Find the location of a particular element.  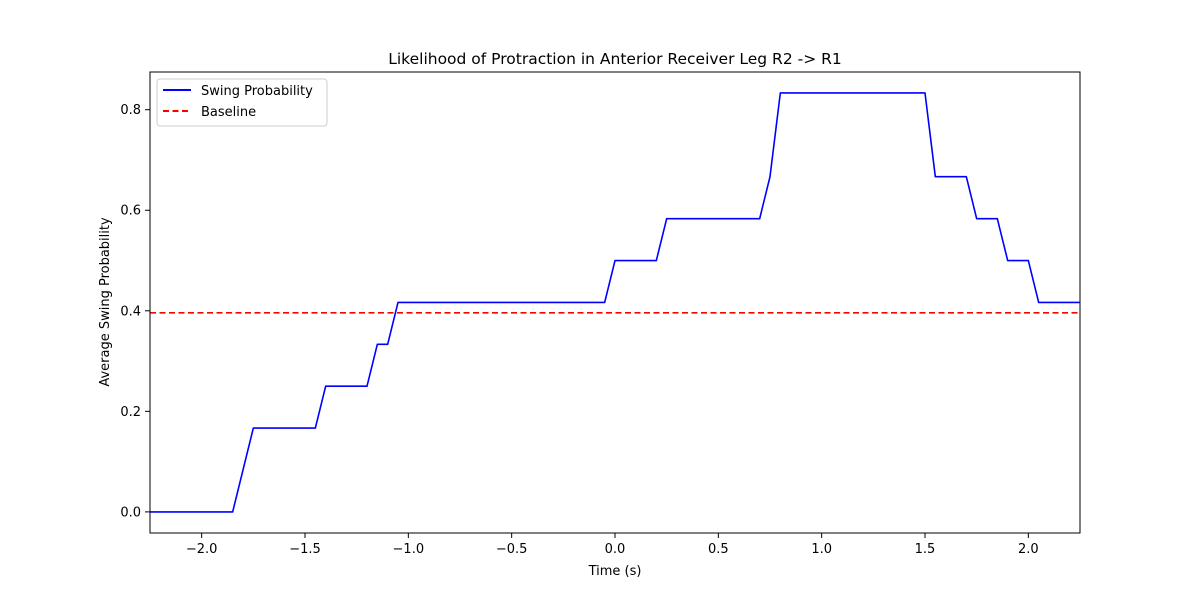

legend: Swing Probability Baseline is located at coordinates (242, 102).